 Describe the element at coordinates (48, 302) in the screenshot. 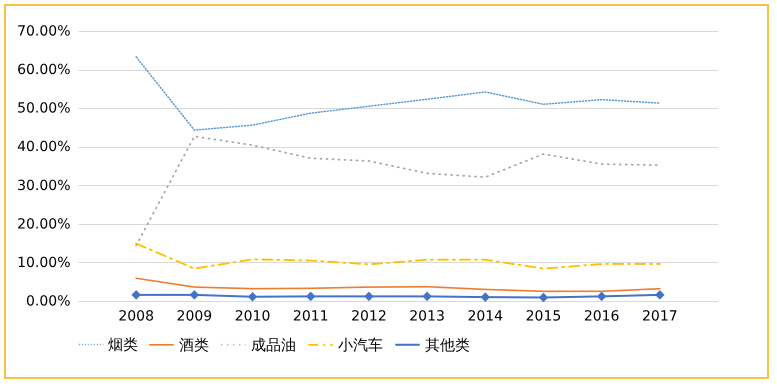

I see `y-tick-label: 0.00%` at that location.